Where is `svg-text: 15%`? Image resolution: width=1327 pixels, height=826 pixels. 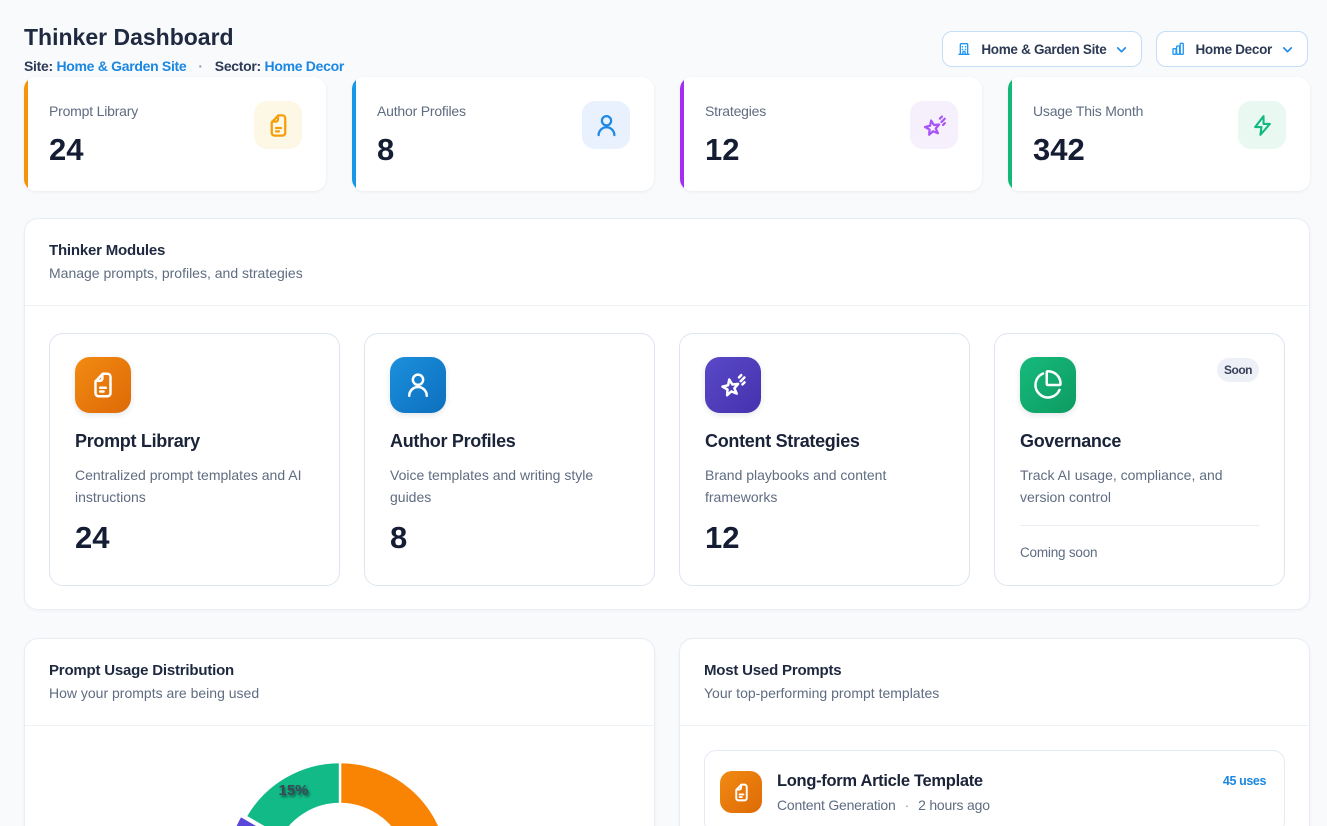 svg-text: 15% is located at coordinates (293, 790).